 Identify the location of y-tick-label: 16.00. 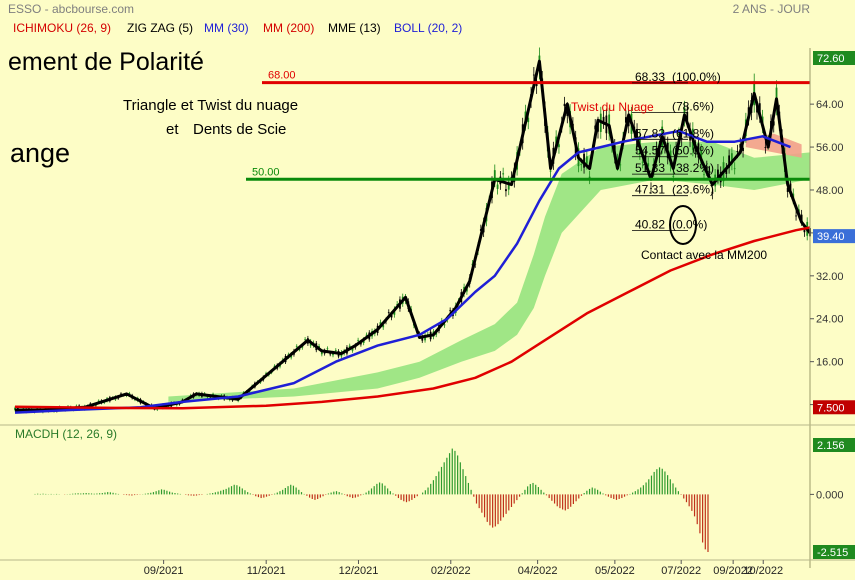
(830, 363).